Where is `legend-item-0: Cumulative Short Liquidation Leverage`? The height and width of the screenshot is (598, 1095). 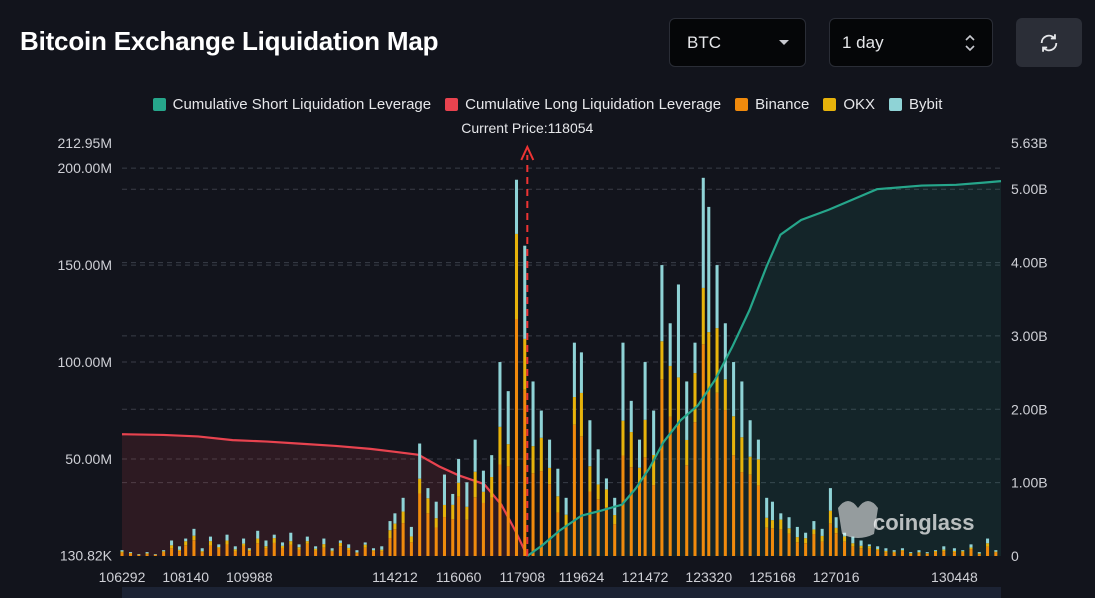 legend-item-0: Cumulative Short Liquidation Leverage is located at coordinates (291, 104).